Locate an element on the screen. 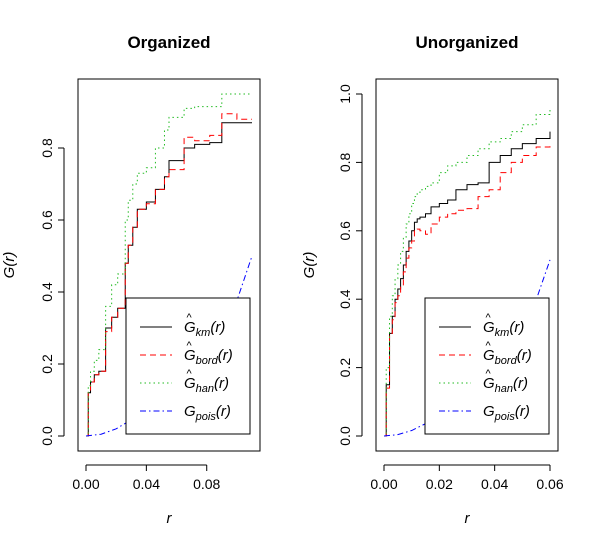  legend-hat-han-p1: ^ is located at coordinates (489, 374).